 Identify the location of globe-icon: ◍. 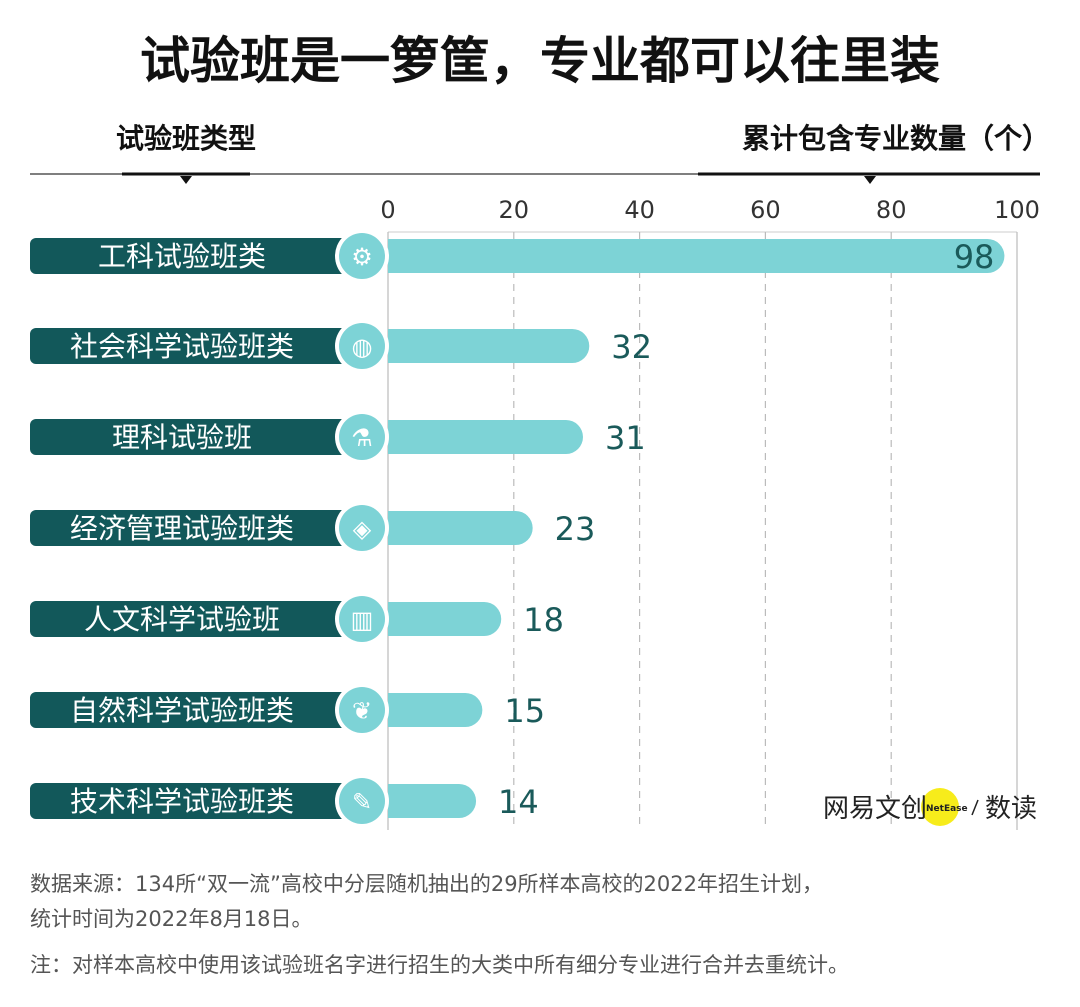
(362, 347).